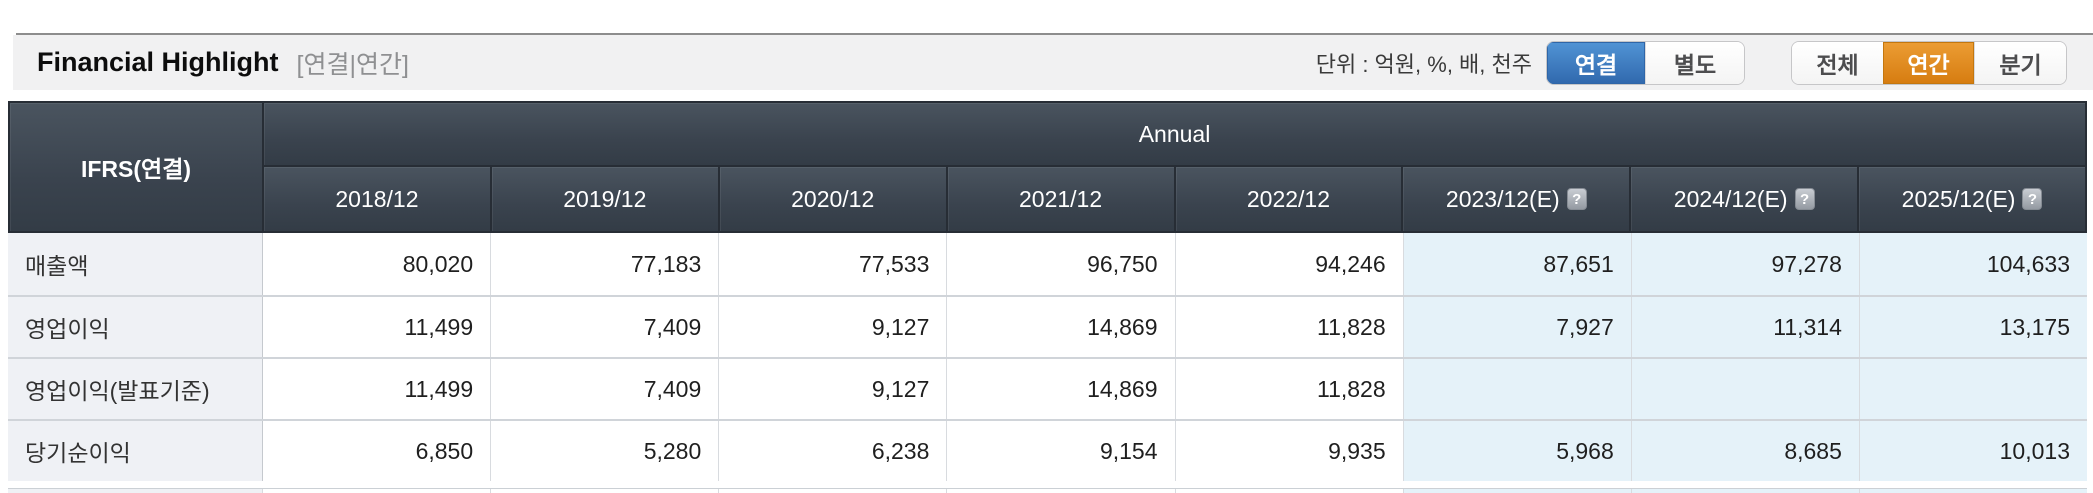 Image resolution: width=2093 pixels, height=493 pixels. I want to click on toggle-period-group: 전체 연간 분기, so click(1929, 62).